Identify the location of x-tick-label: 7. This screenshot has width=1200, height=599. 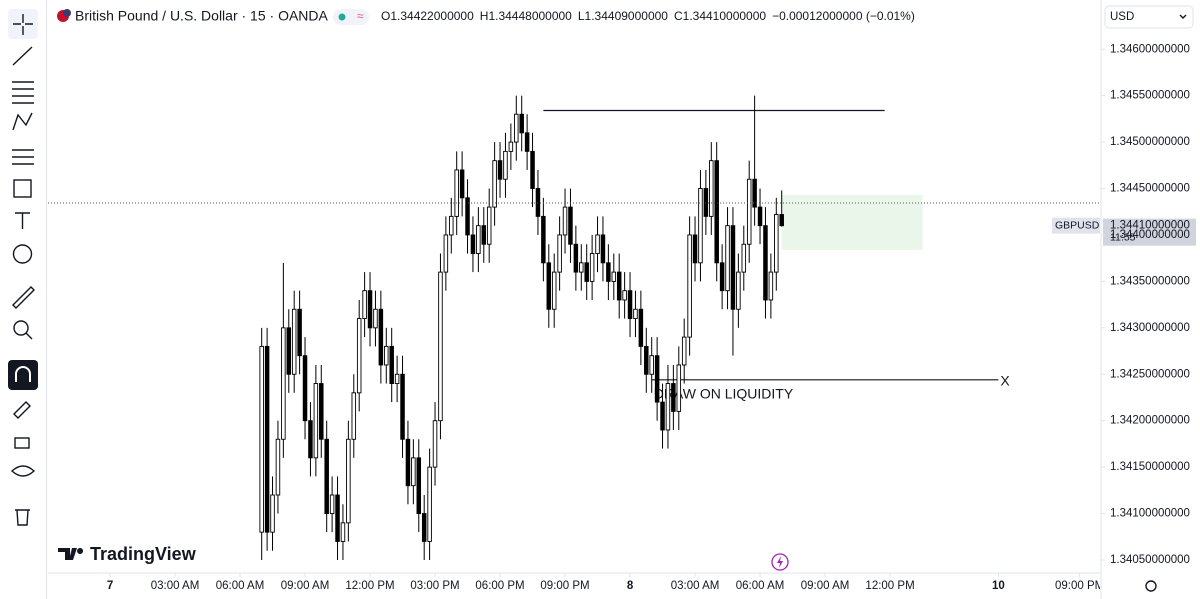
(110, 586).